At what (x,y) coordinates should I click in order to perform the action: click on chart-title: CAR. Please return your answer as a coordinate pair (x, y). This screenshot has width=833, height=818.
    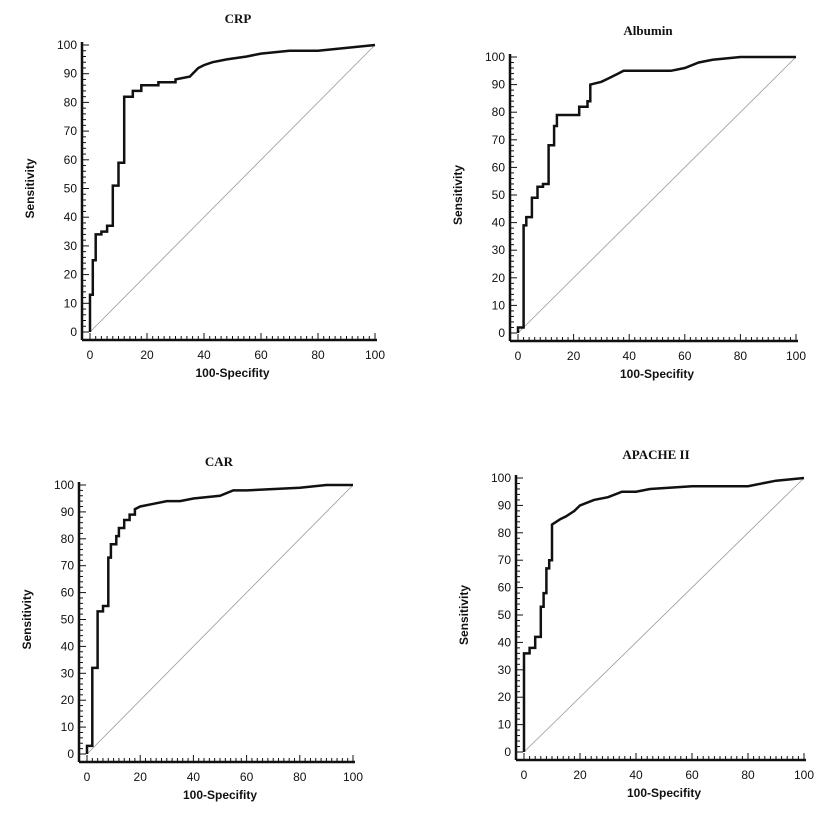
    Looking at the image, I should click on (219, 461).